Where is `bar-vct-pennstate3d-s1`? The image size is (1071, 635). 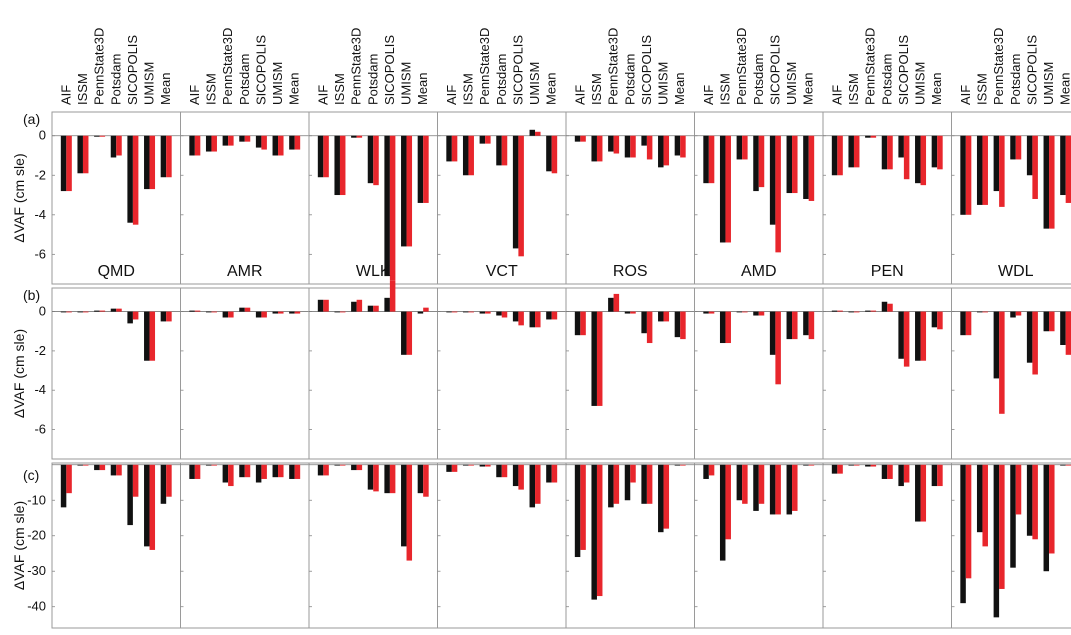 bar-vct-pennstate3d-s1 is located at coordinates (482, 139).